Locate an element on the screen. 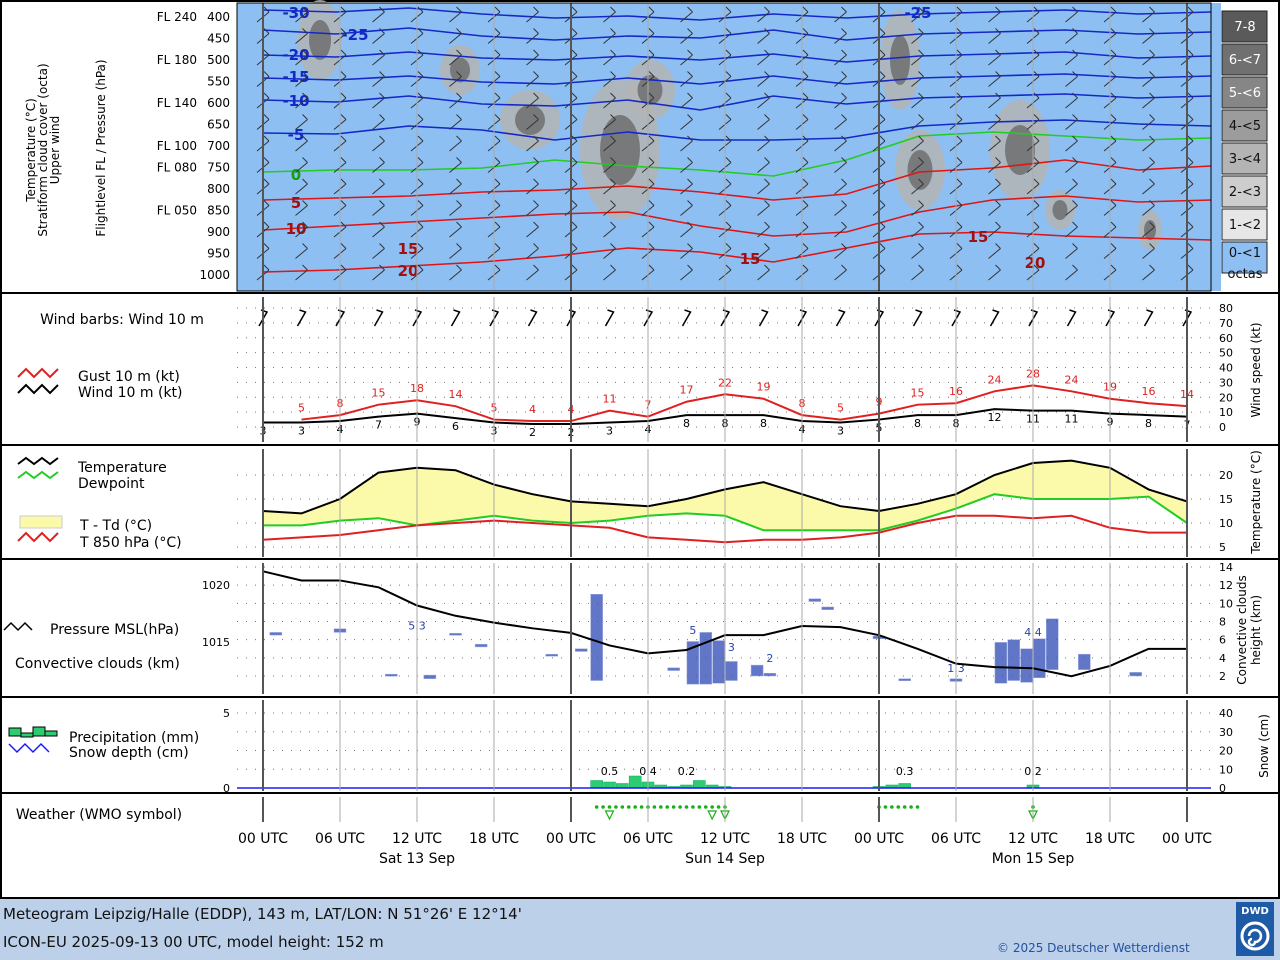  convective-axis-tick: 4 is located at coordinates (1222, 658).